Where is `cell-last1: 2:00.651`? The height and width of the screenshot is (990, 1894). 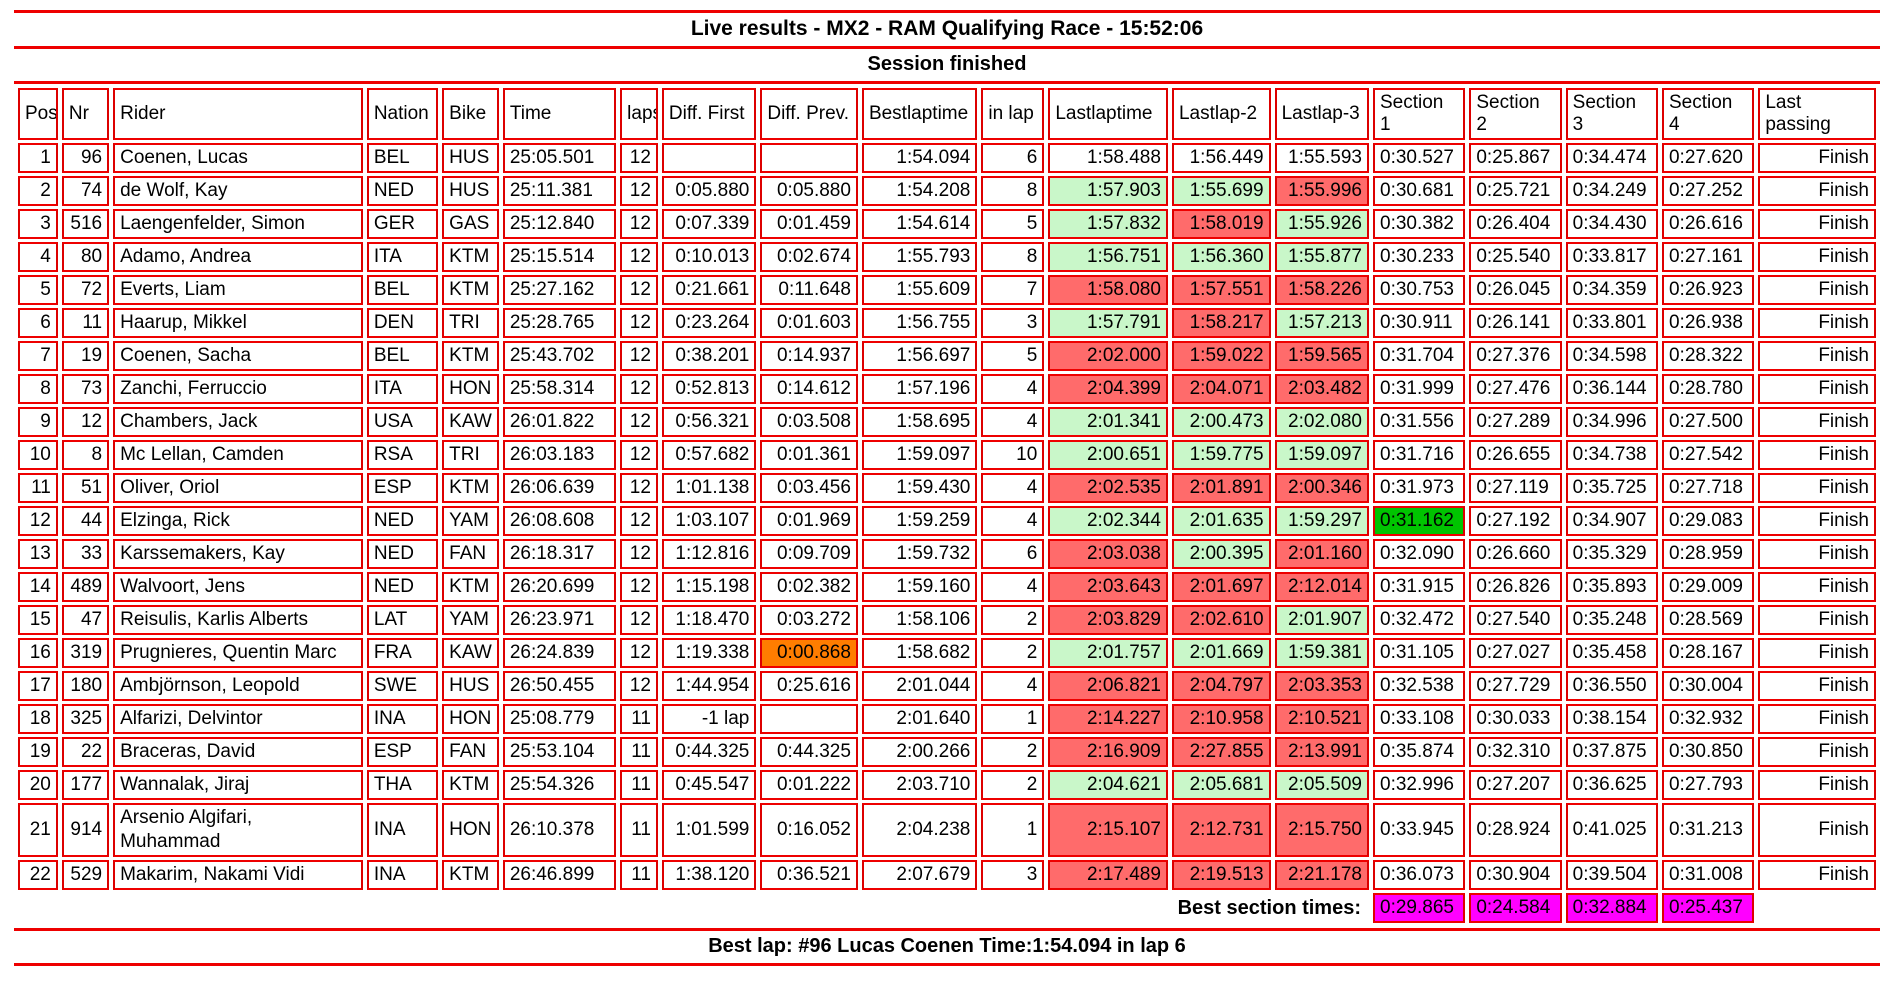 cell-last1: 2:00.651 is located at coordinates (1108, 455).